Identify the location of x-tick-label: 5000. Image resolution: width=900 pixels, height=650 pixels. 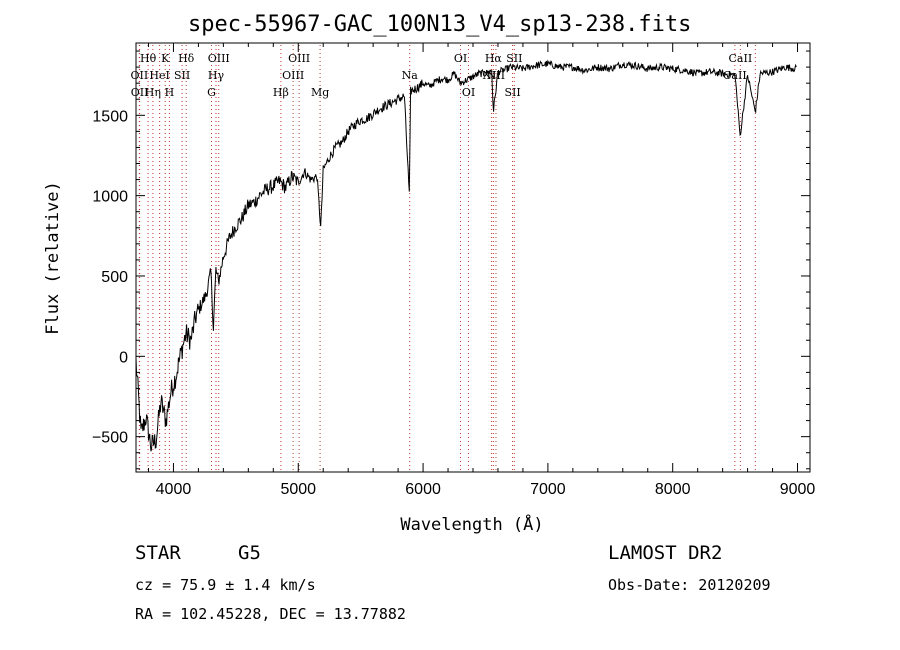
(298, 489).